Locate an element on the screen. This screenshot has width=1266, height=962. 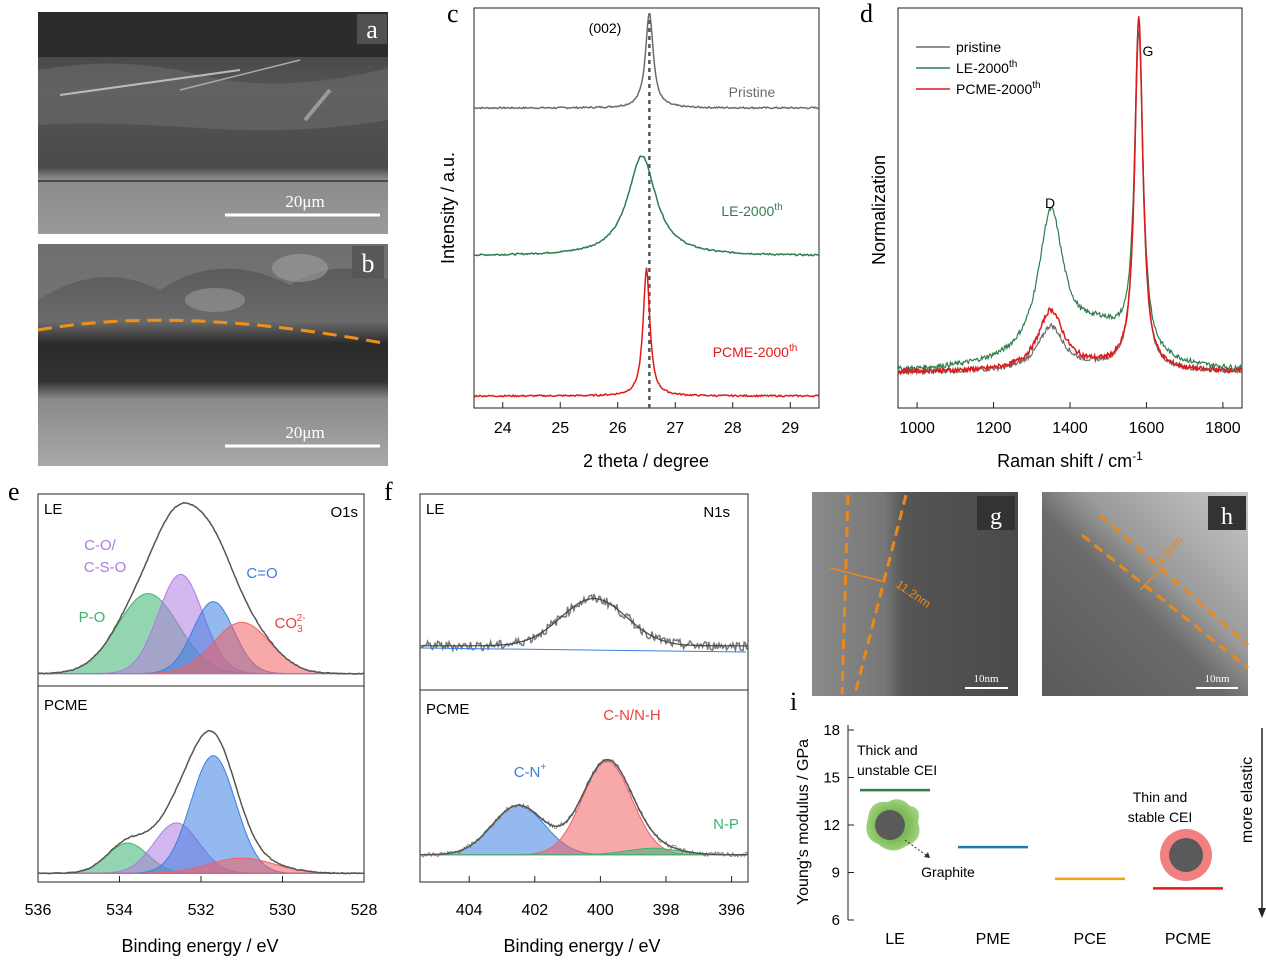
chart-d-series-pristine is located at coordinates (1070, 203).